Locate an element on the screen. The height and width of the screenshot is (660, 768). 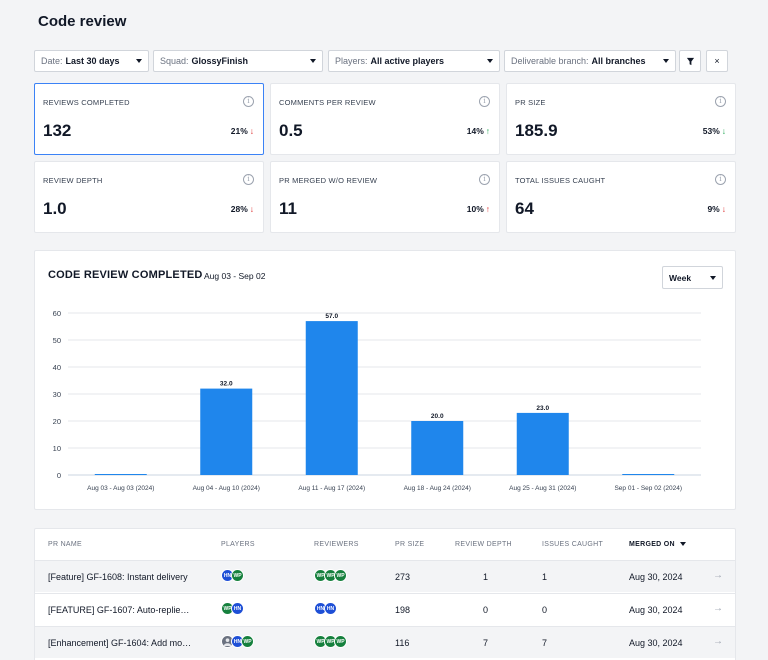
metric-value: 0.5 is located at coordinates (291, 130).